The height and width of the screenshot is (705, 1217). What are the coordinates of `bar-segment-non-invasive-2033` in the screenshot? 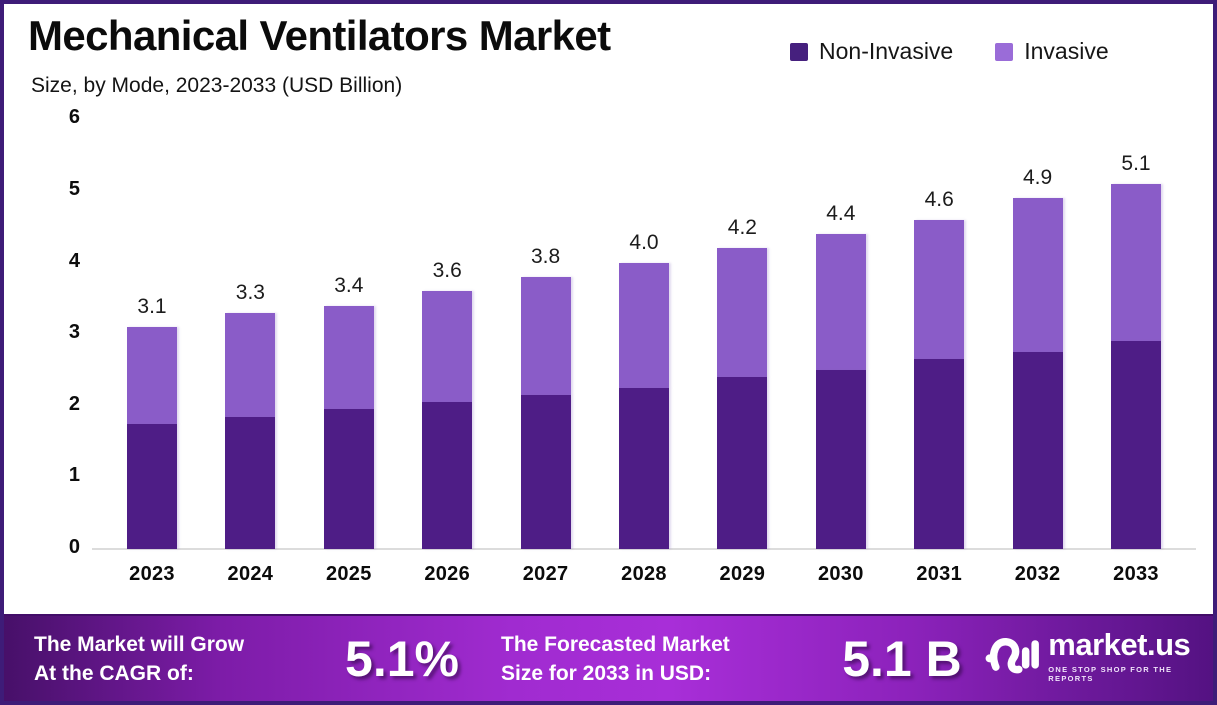 It's located at (1136, 445).